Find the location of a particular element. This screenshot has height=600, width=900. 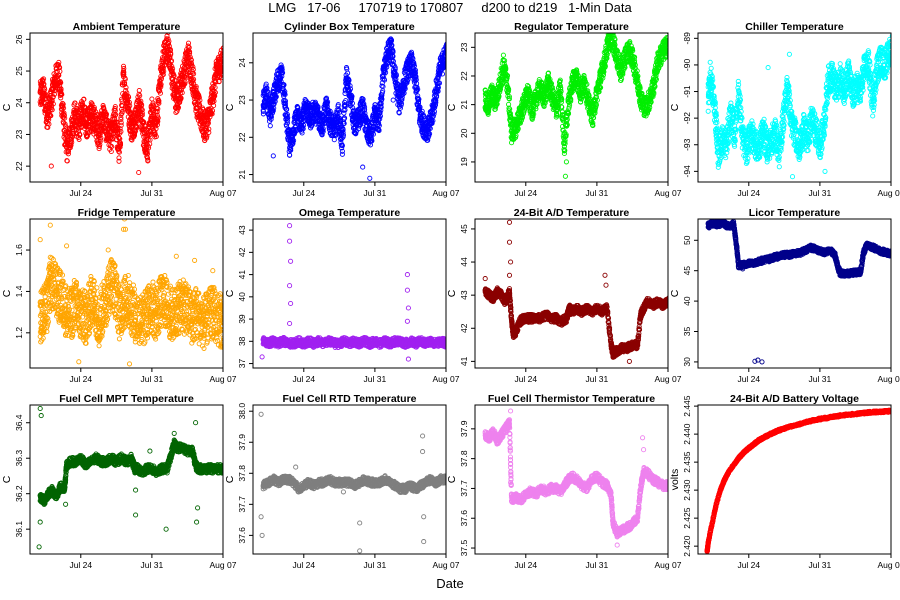

outlier-point is located at coordinates (605, 62).